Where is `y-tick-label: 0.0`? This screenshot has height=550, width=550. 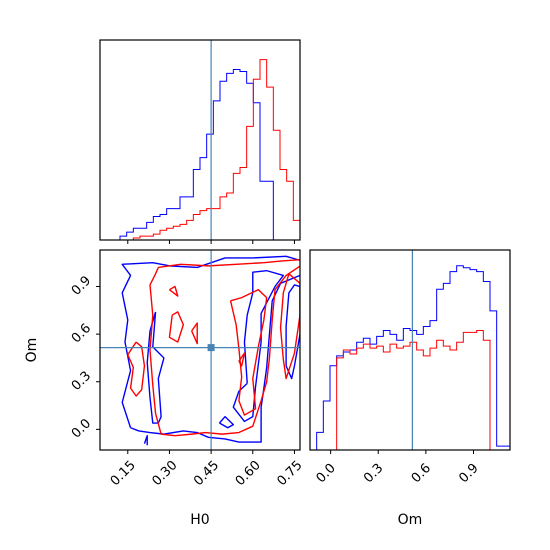
y-tick-label: 0.0 is located at coordinates (81, 428).